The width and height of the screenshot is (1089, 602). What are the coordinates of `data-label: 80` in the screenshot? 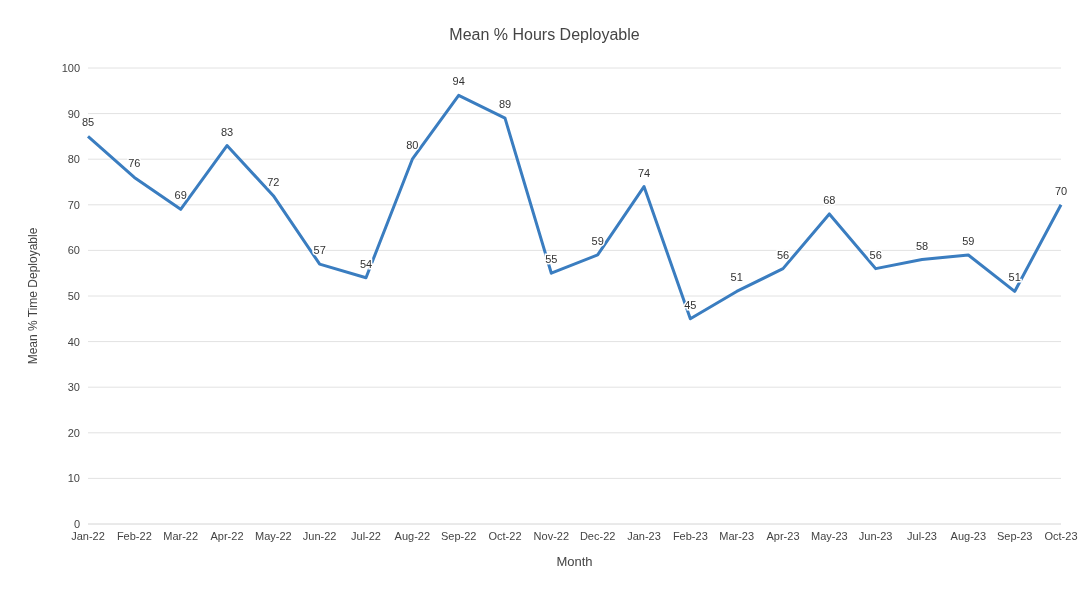 It's located at (412, 145).